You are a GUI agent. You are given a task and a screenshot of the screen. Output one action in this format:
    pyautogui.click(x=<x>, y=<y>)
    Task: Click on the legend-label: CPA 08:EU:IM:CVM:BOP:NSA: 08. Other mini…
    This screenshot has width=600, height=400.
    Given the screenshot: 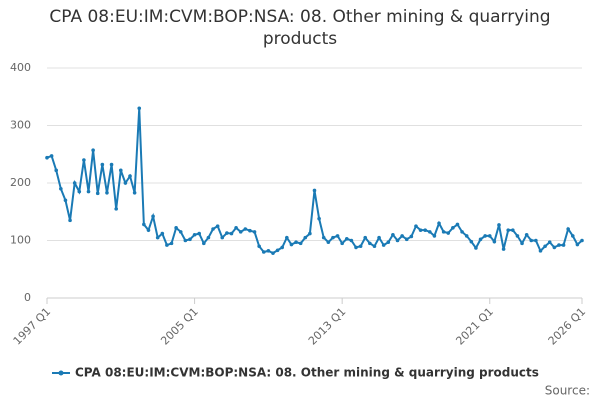 What is the action you would take?
    pyautogui.click(x=307, y=373)
    